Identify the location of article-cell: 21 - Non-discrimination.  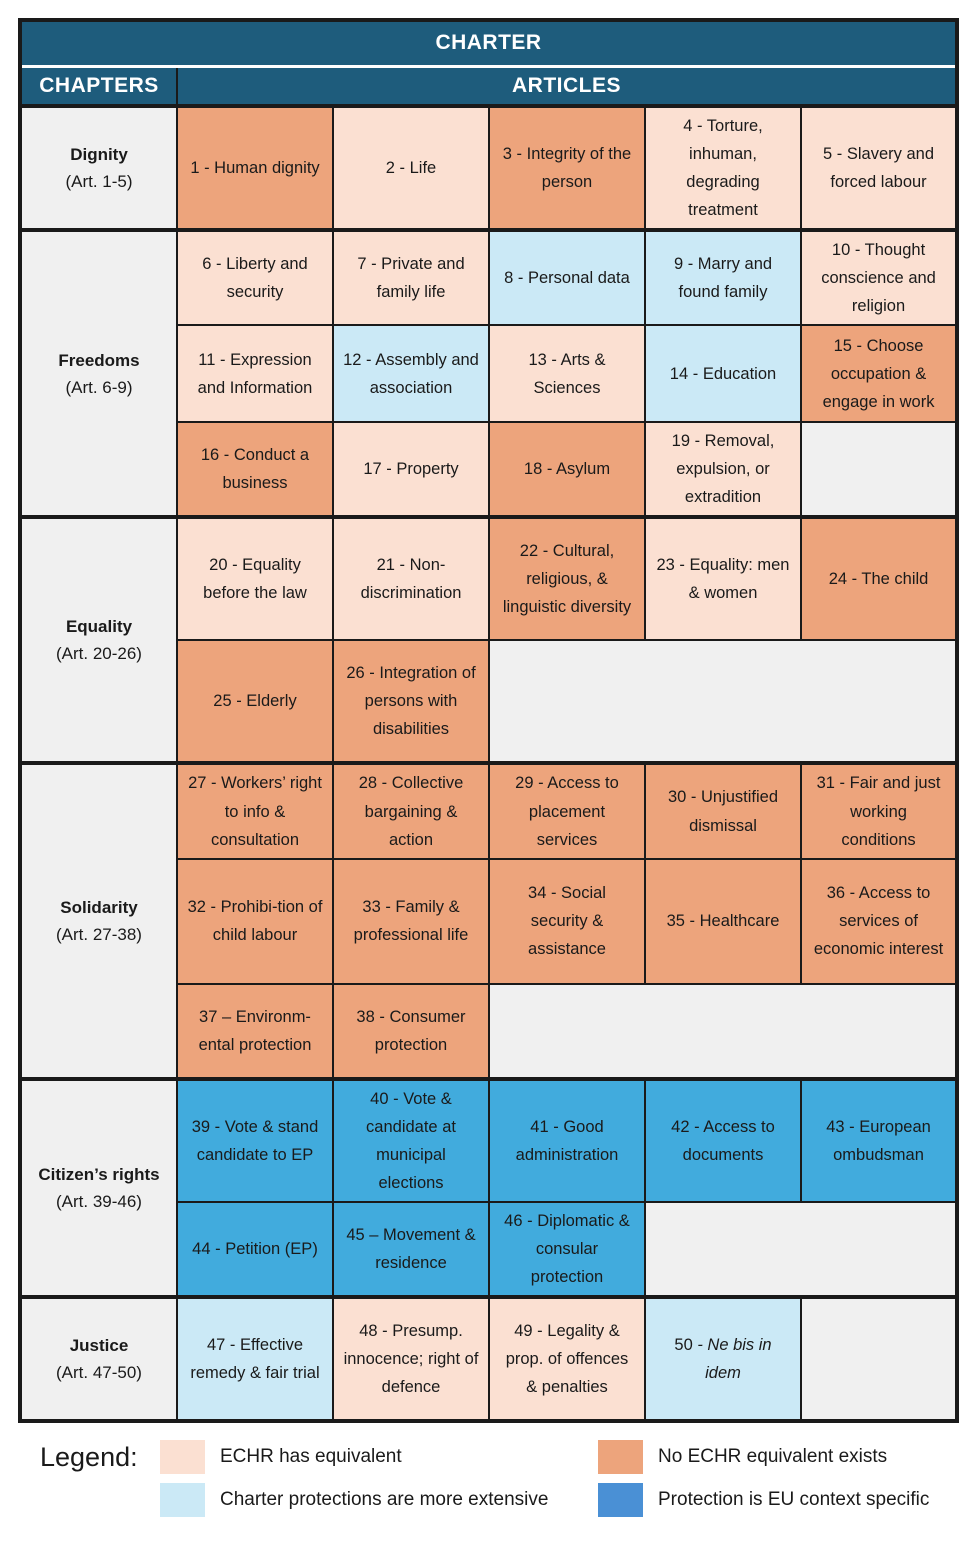
(411, 578).